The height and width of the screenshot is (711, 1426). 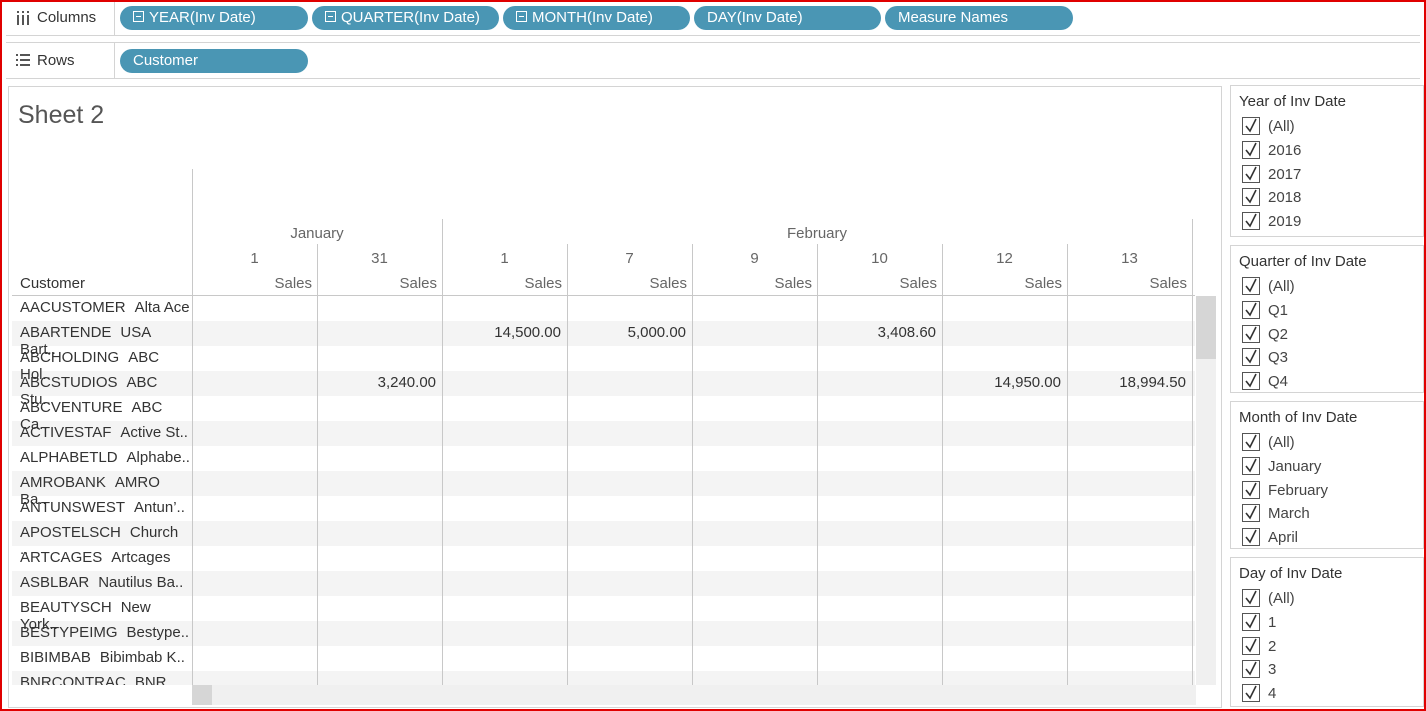 What do you see at coordinates (202, 695) in the screenshot?
I see `h-scroll-thumb` at bounding box center [202, 695].